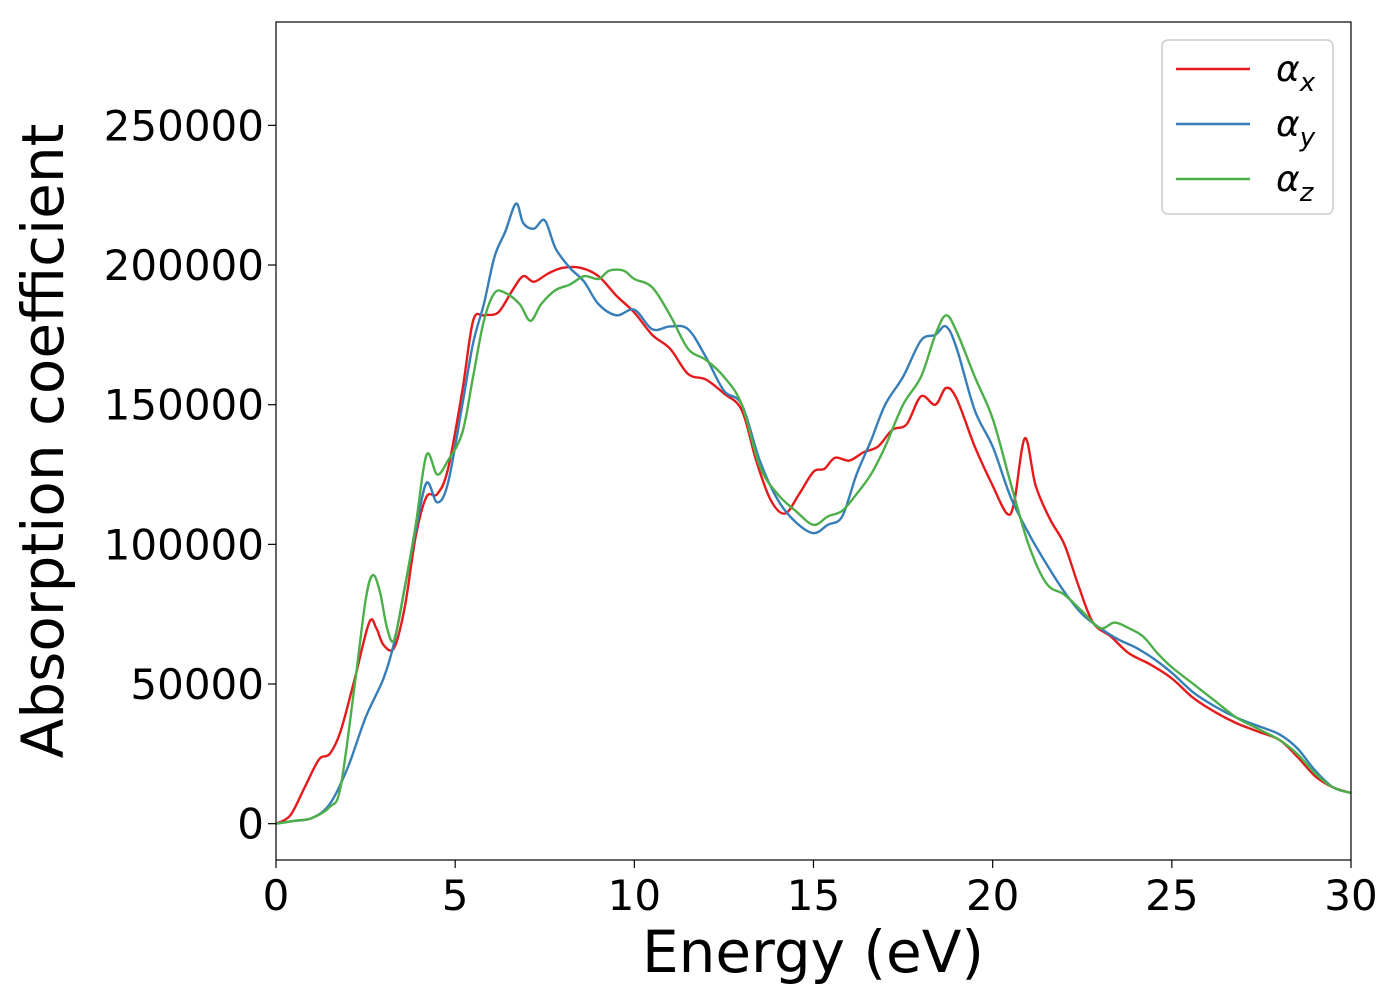 This screenshot has width=1400, height=1000. I want to click on x-tick-label: 30, so click(1350, 895).